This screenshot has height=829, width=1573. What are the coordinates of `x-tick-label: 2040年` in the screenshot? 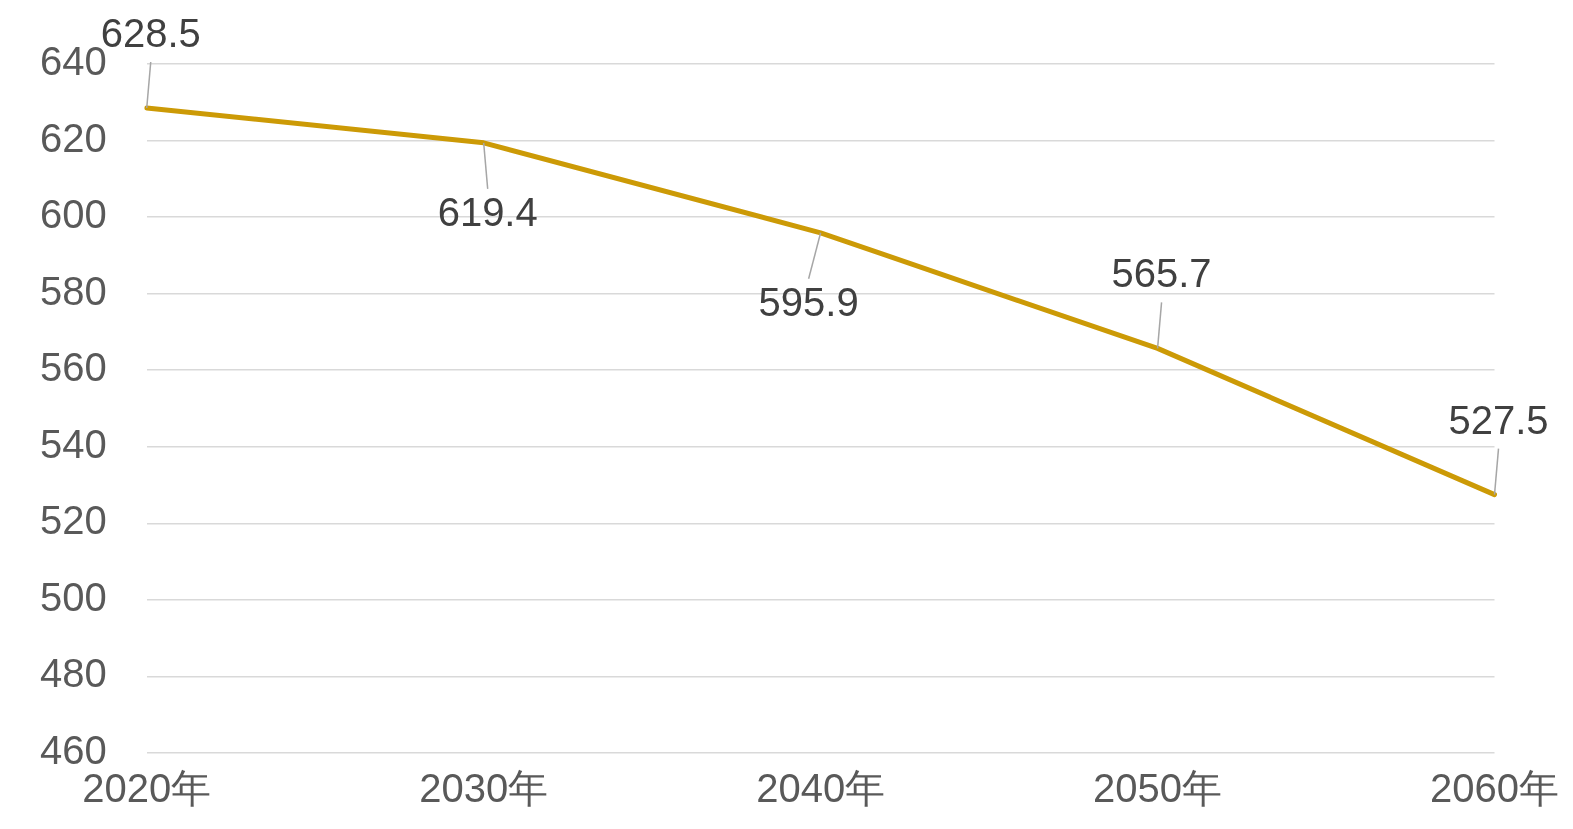 It's located at (821, 788).